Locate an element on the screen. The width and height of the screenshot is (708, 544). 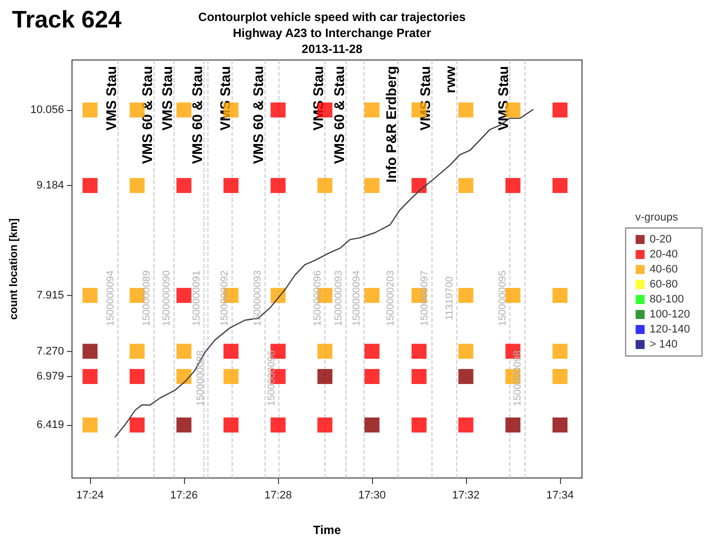
annotation: 1500000088 is located at coordinates (200, 378).